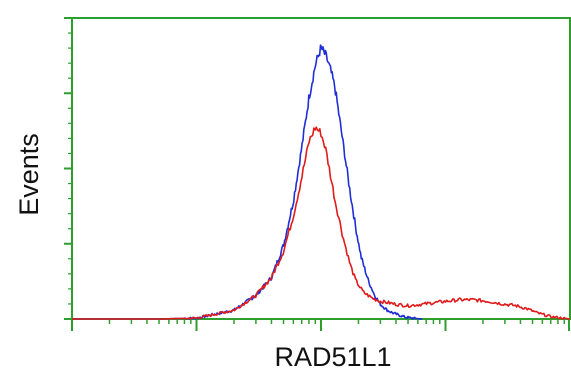  Describe the element at coordinates (68, 168) in the screenshot. I see `y-axis-ticks` at that location.